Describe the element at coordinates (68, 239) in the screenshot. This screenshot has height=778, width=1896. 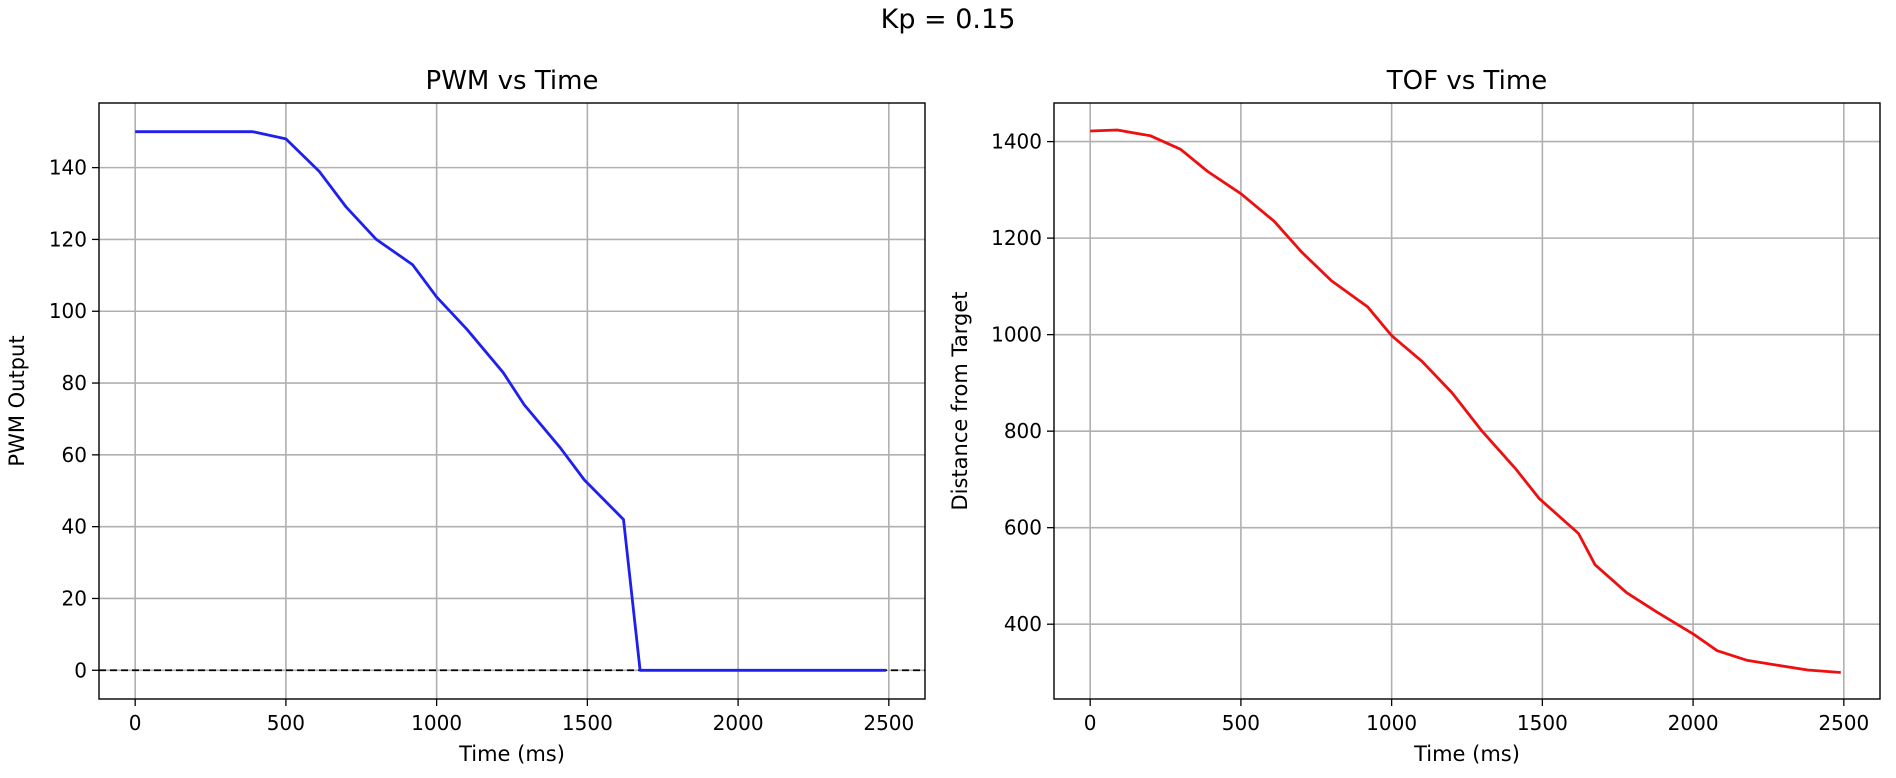
I see `pwm-y-tick-label: 120` at that location.